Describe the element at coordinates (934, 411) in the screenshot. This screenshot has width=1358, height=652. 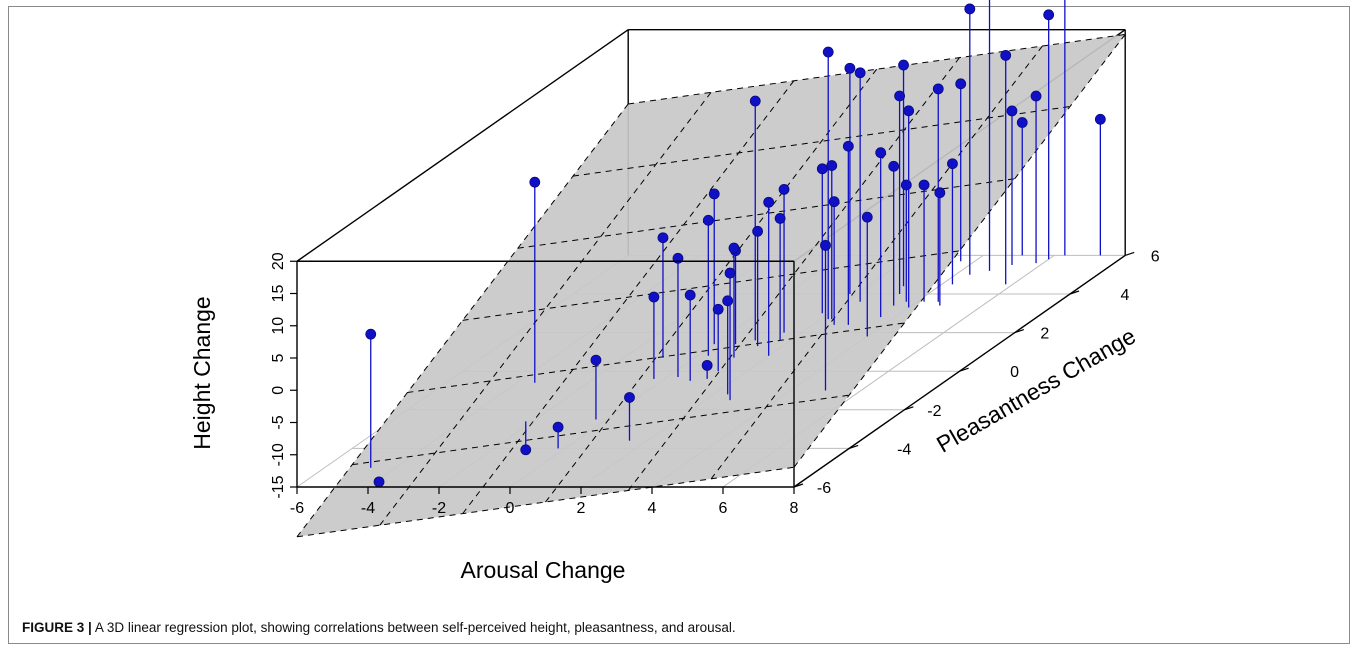
I see `y-tick-label: -2` at that location.